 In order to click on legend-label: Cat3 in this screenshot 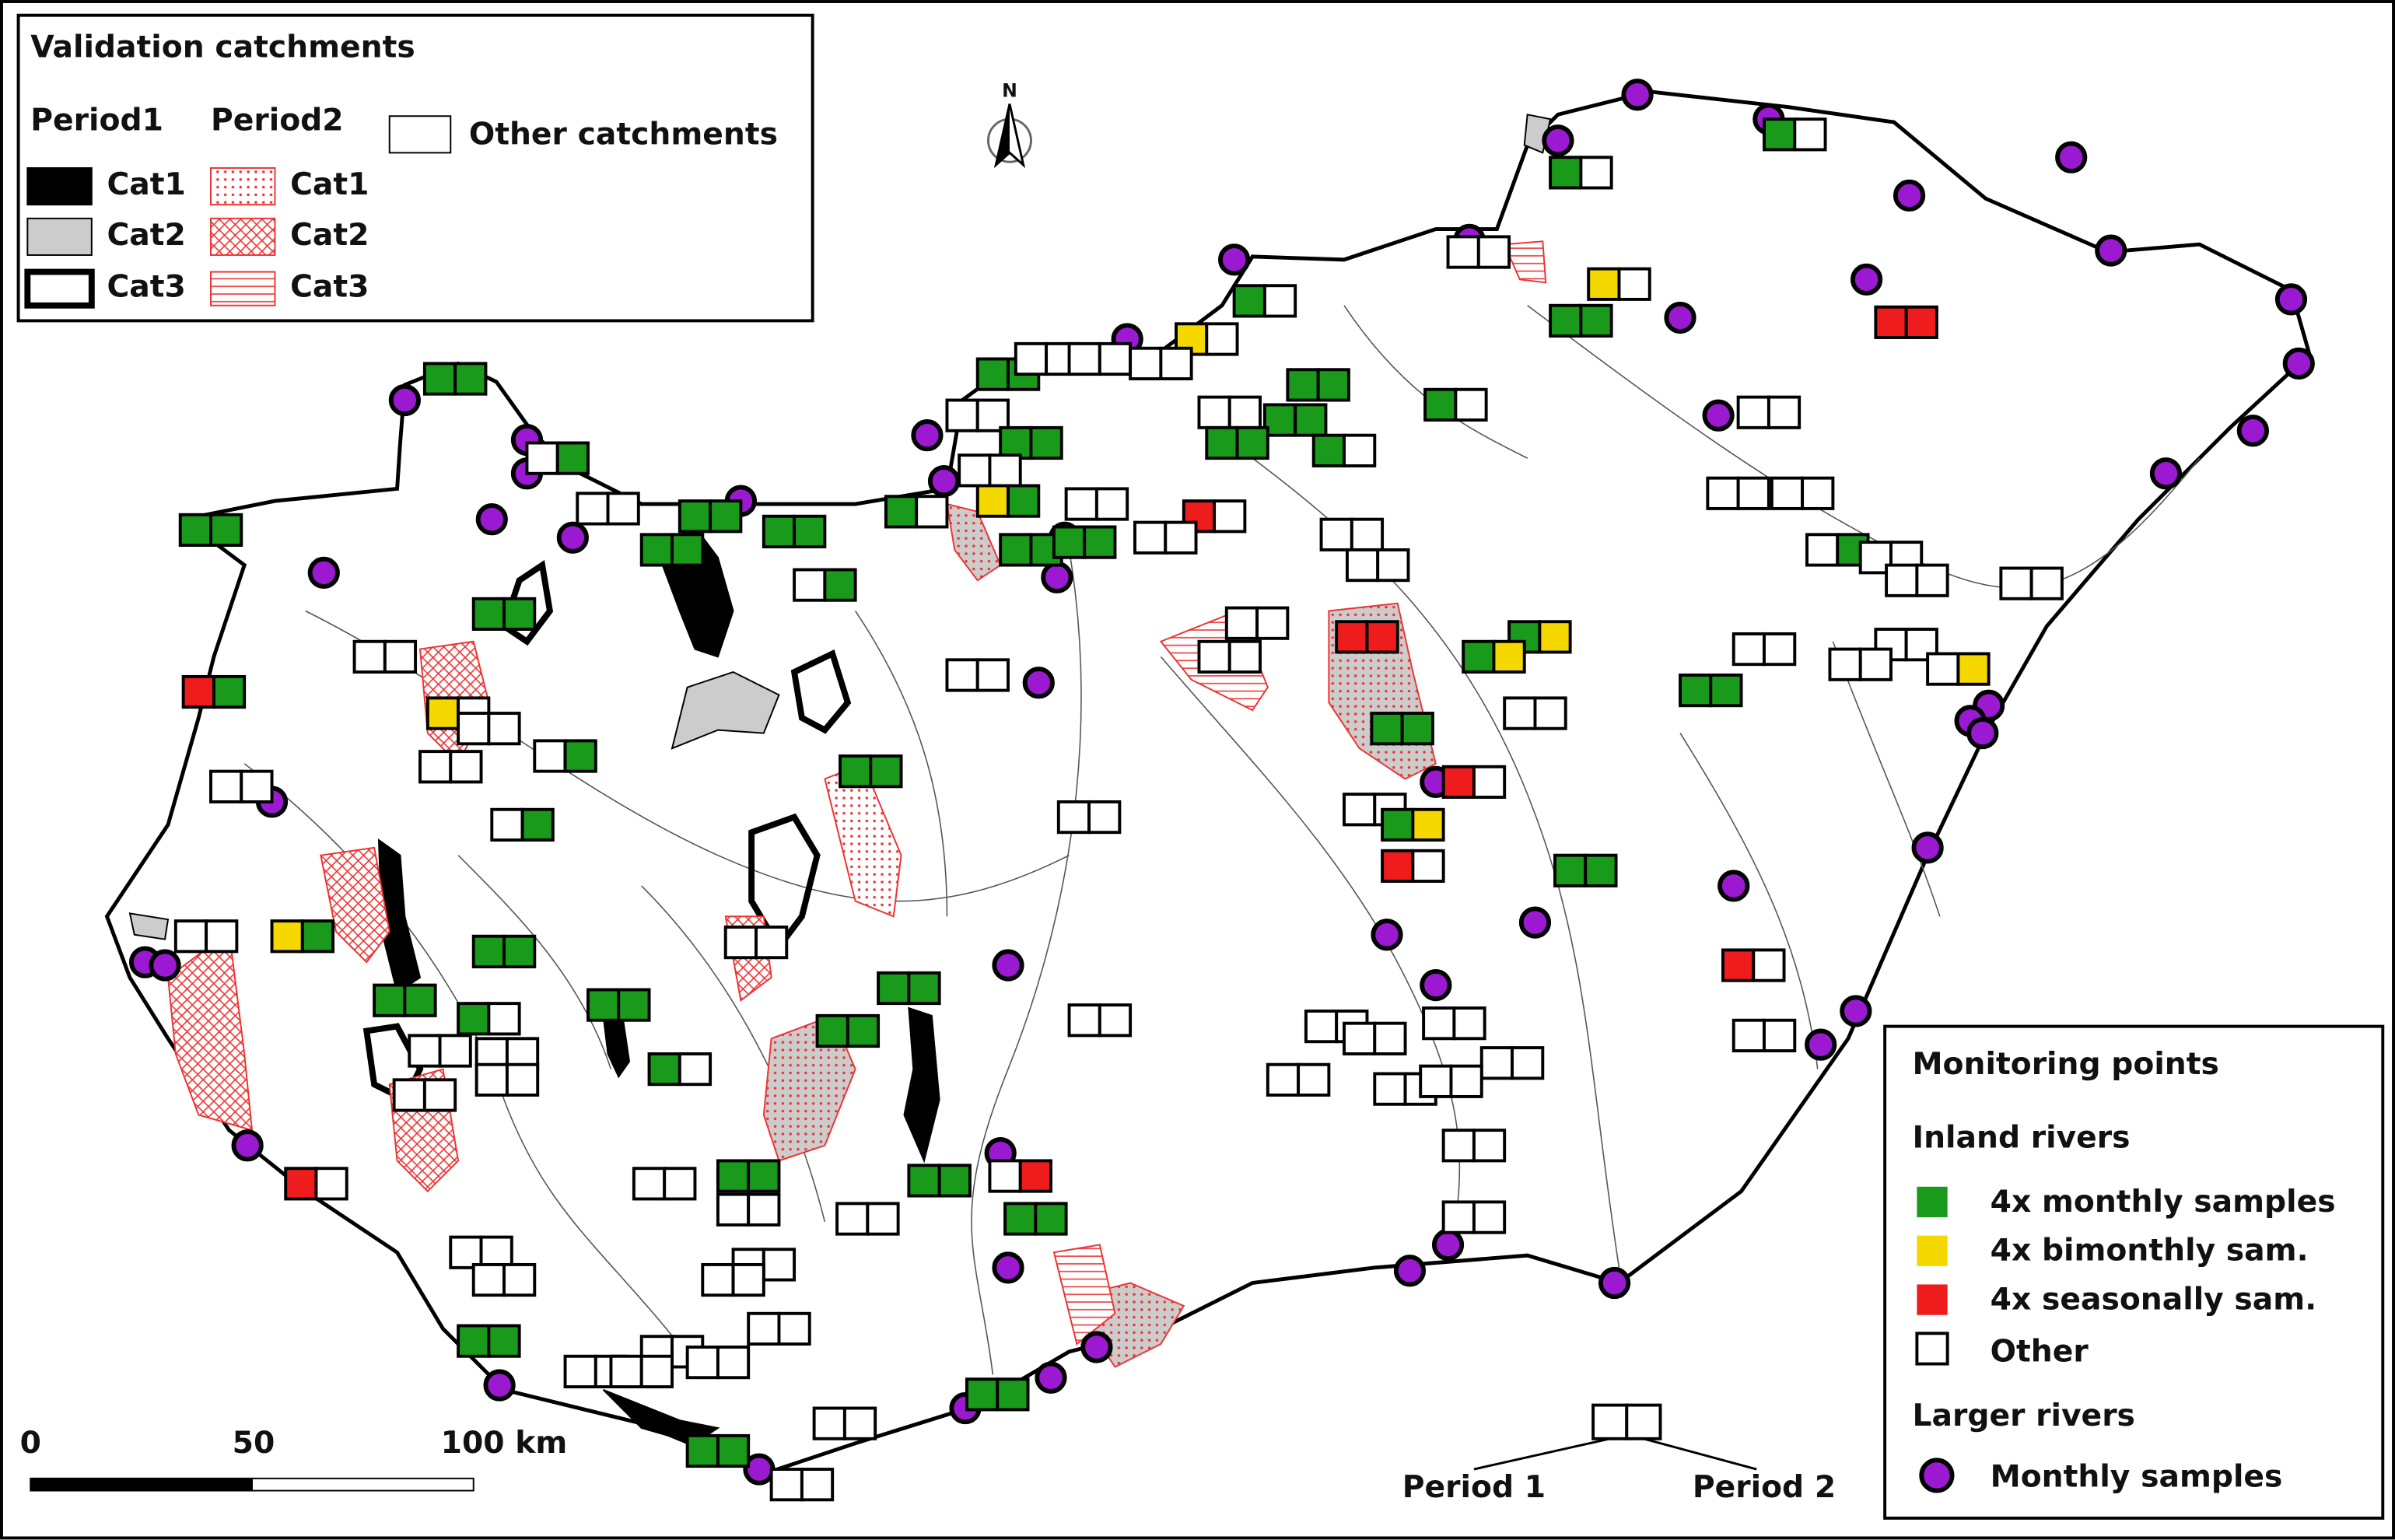, I will do `click(146, 287)`.